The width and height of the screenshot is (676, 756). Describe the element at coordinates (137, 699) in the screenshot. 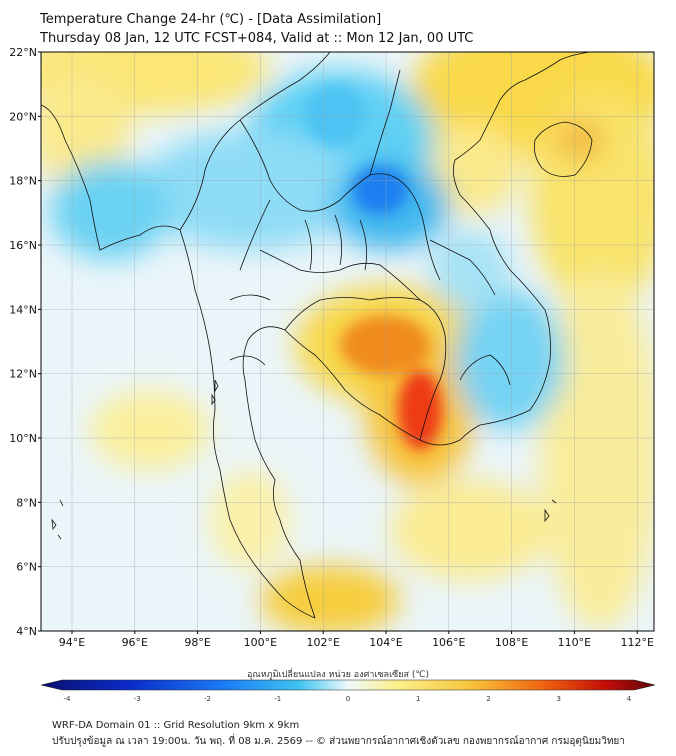

I see `colorbar-tick-label: -3` at that location.